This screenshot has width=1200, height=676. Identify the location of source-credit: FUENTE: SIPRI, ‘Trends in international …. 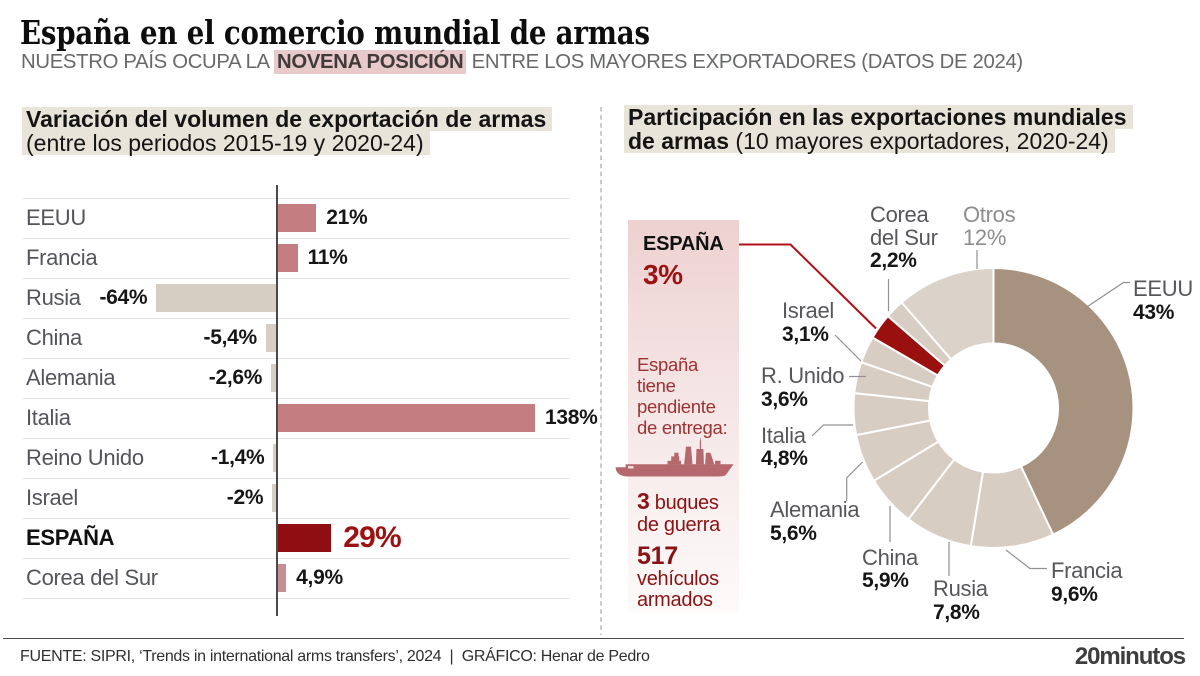
(335, 656).